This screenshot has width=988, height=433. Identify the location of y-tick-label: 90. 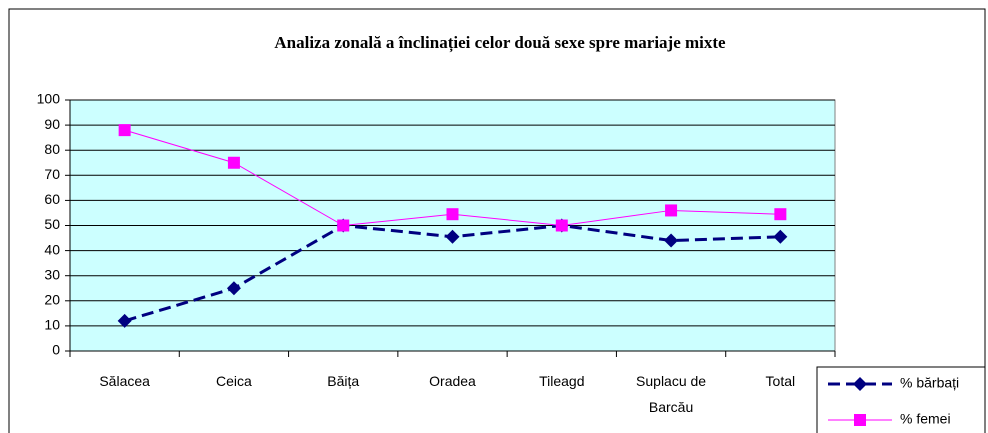
(52, 124).